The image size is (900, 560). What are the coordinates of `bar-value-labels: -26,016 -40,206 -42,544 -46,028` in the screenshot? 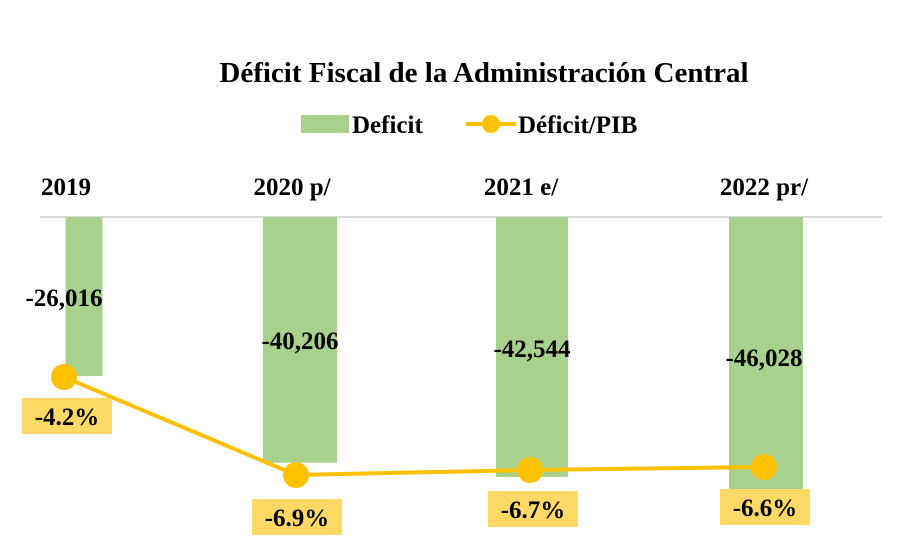 It's located at (413, 328).